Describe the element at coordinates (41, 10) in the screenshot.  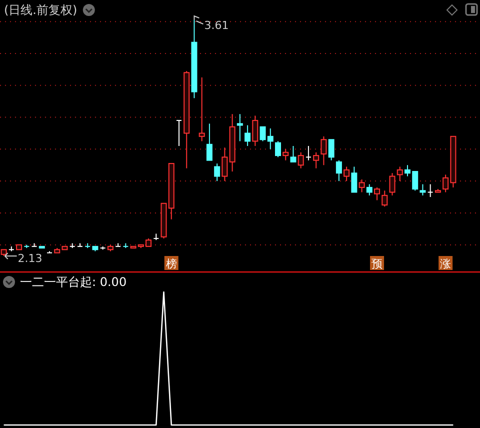
I see `chart-title: (日线.前复权)` at that location.